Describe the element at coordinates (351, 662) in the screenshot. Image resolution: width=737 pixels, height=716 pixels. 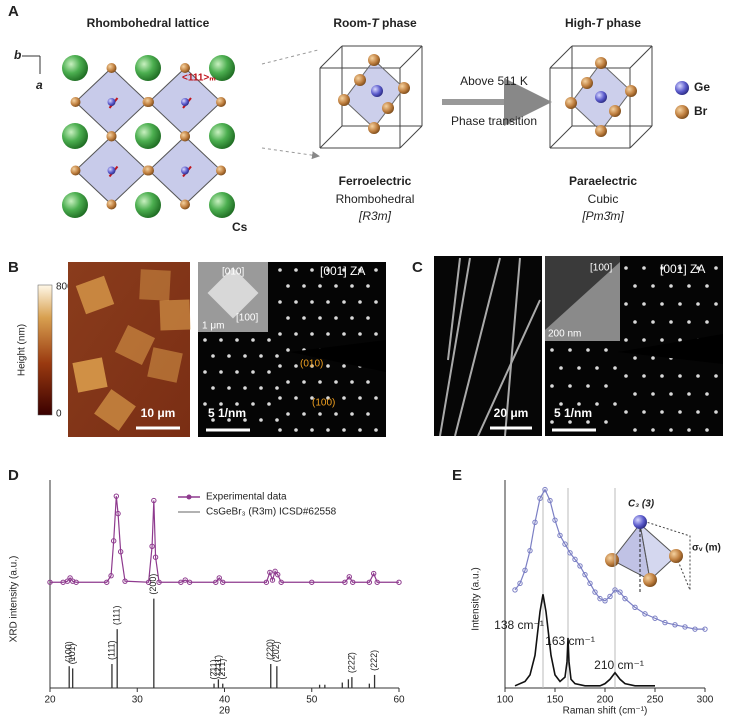
I see `peak-label: (222̄)` at that location.